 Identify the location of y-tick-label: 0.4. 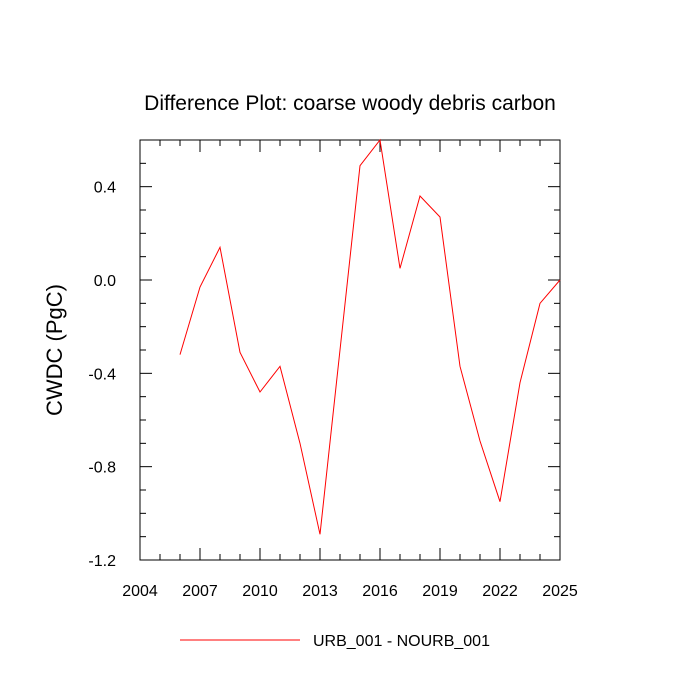
(105, 188).